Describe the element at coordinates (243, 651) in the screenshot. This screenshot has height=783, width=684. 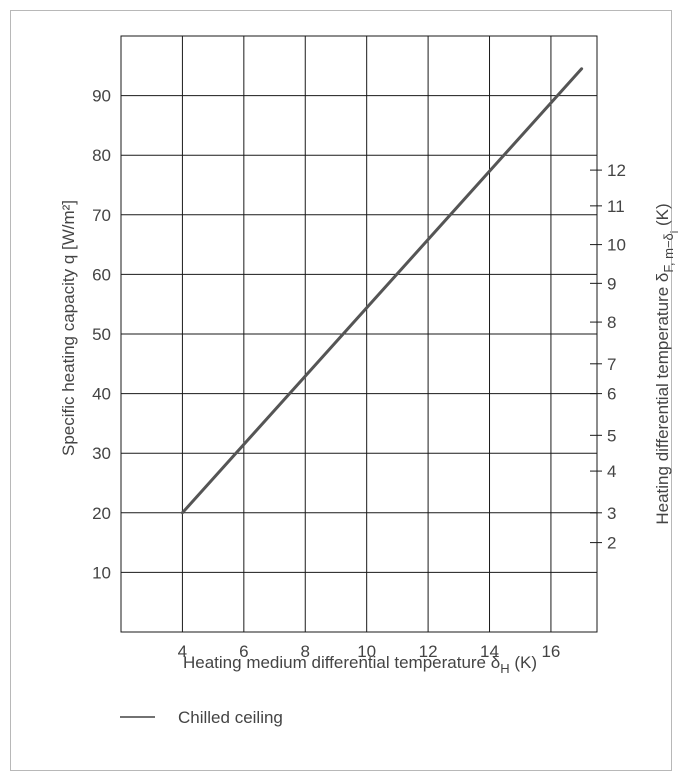
I see `x-tick-label: 6` at that location.